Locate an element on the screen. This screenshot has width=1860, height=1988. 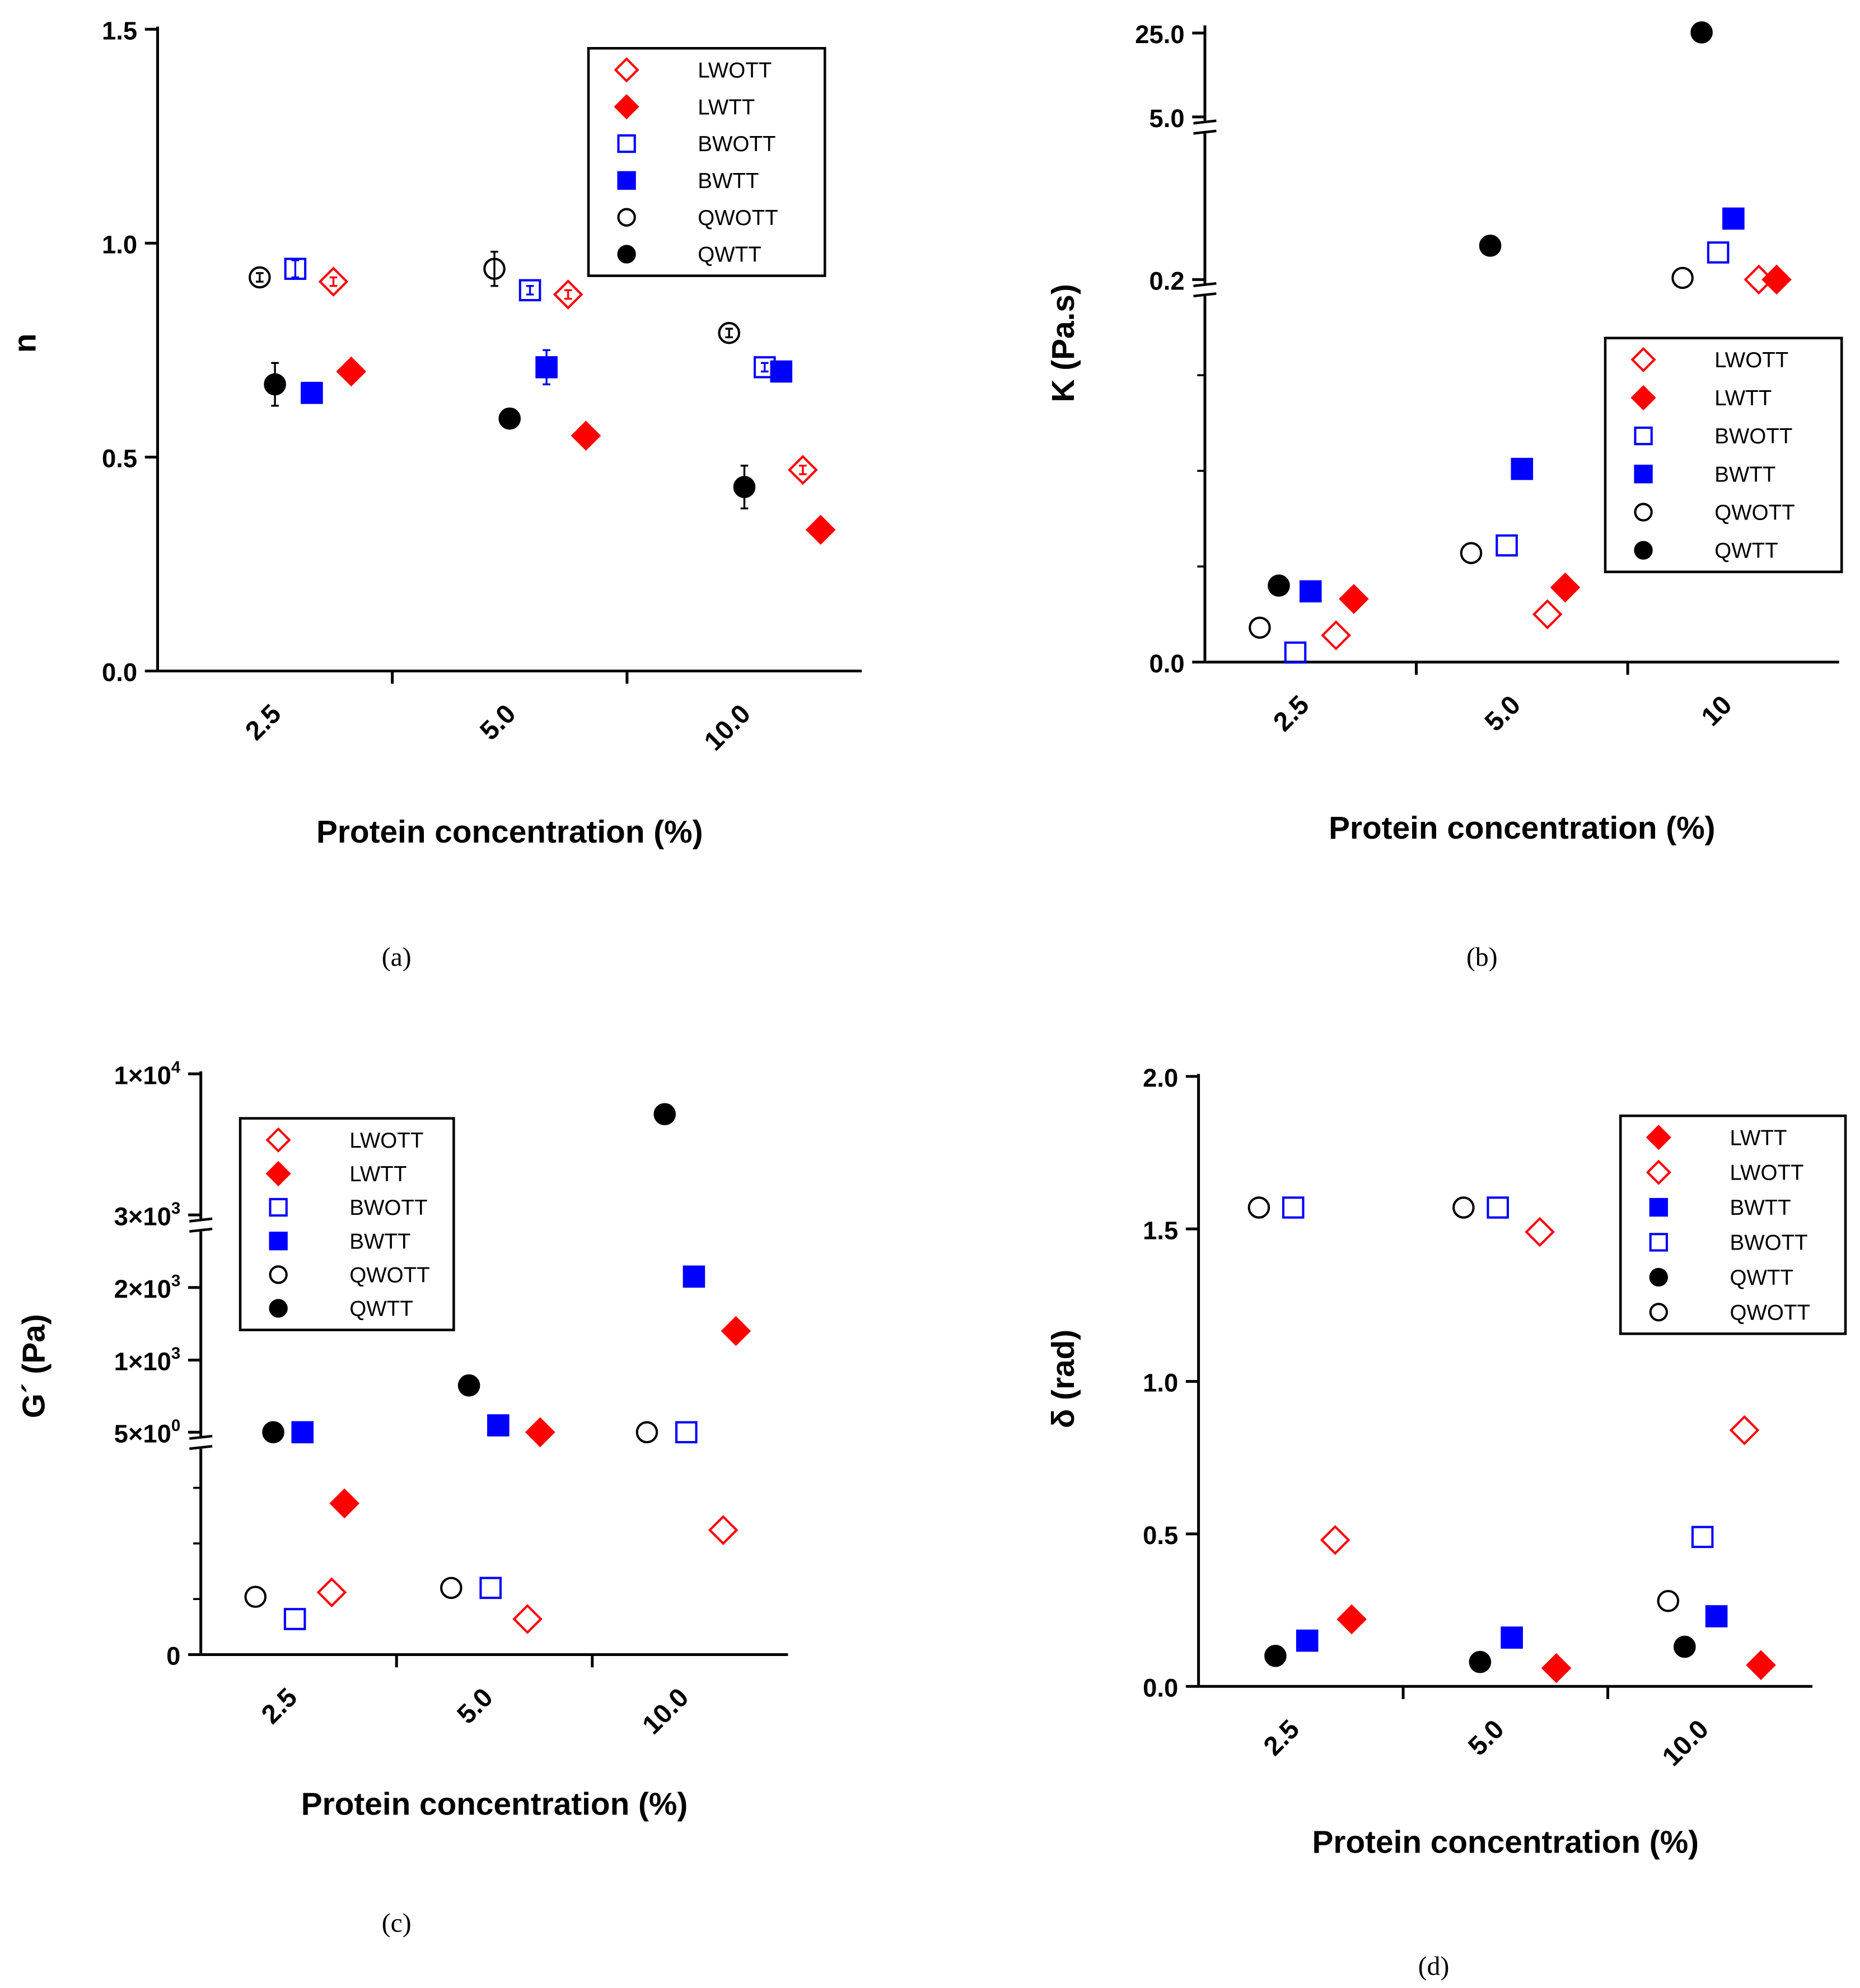
y-tick-label: 2.0 is located at coordinates (1160, 1078).